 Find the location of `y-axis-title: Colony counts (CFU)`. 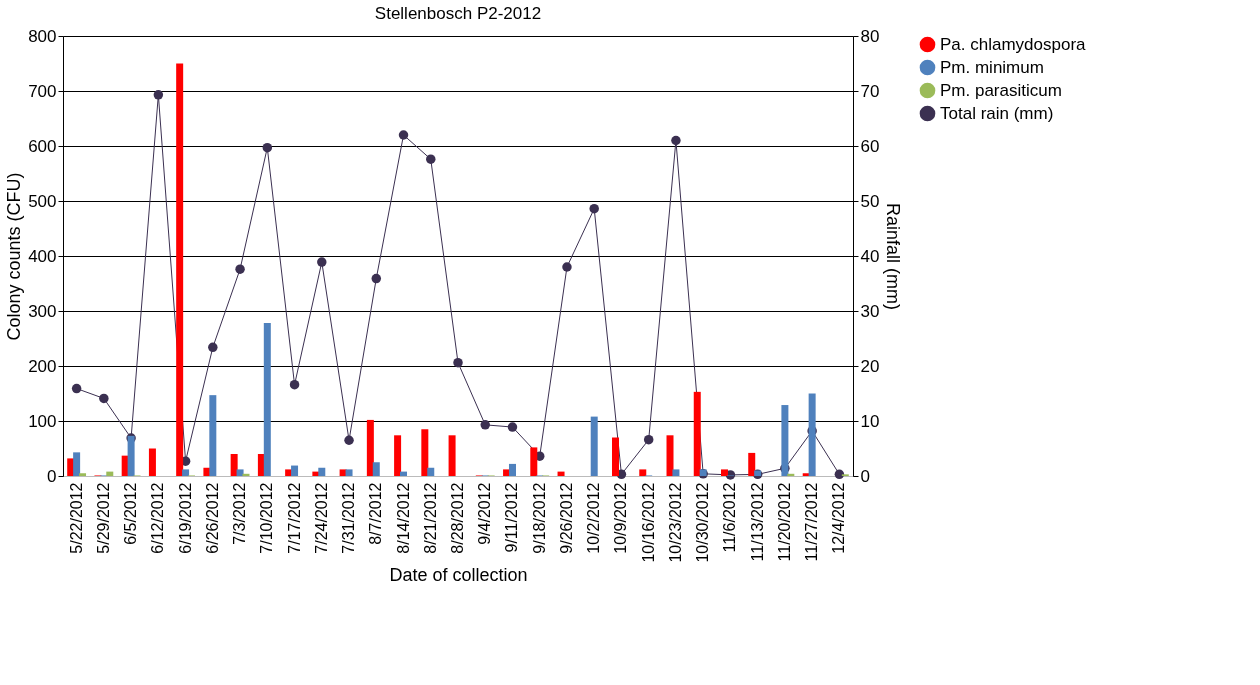

y-axis-title: Colony counts (CFU) is located at coordinates (14, 256).